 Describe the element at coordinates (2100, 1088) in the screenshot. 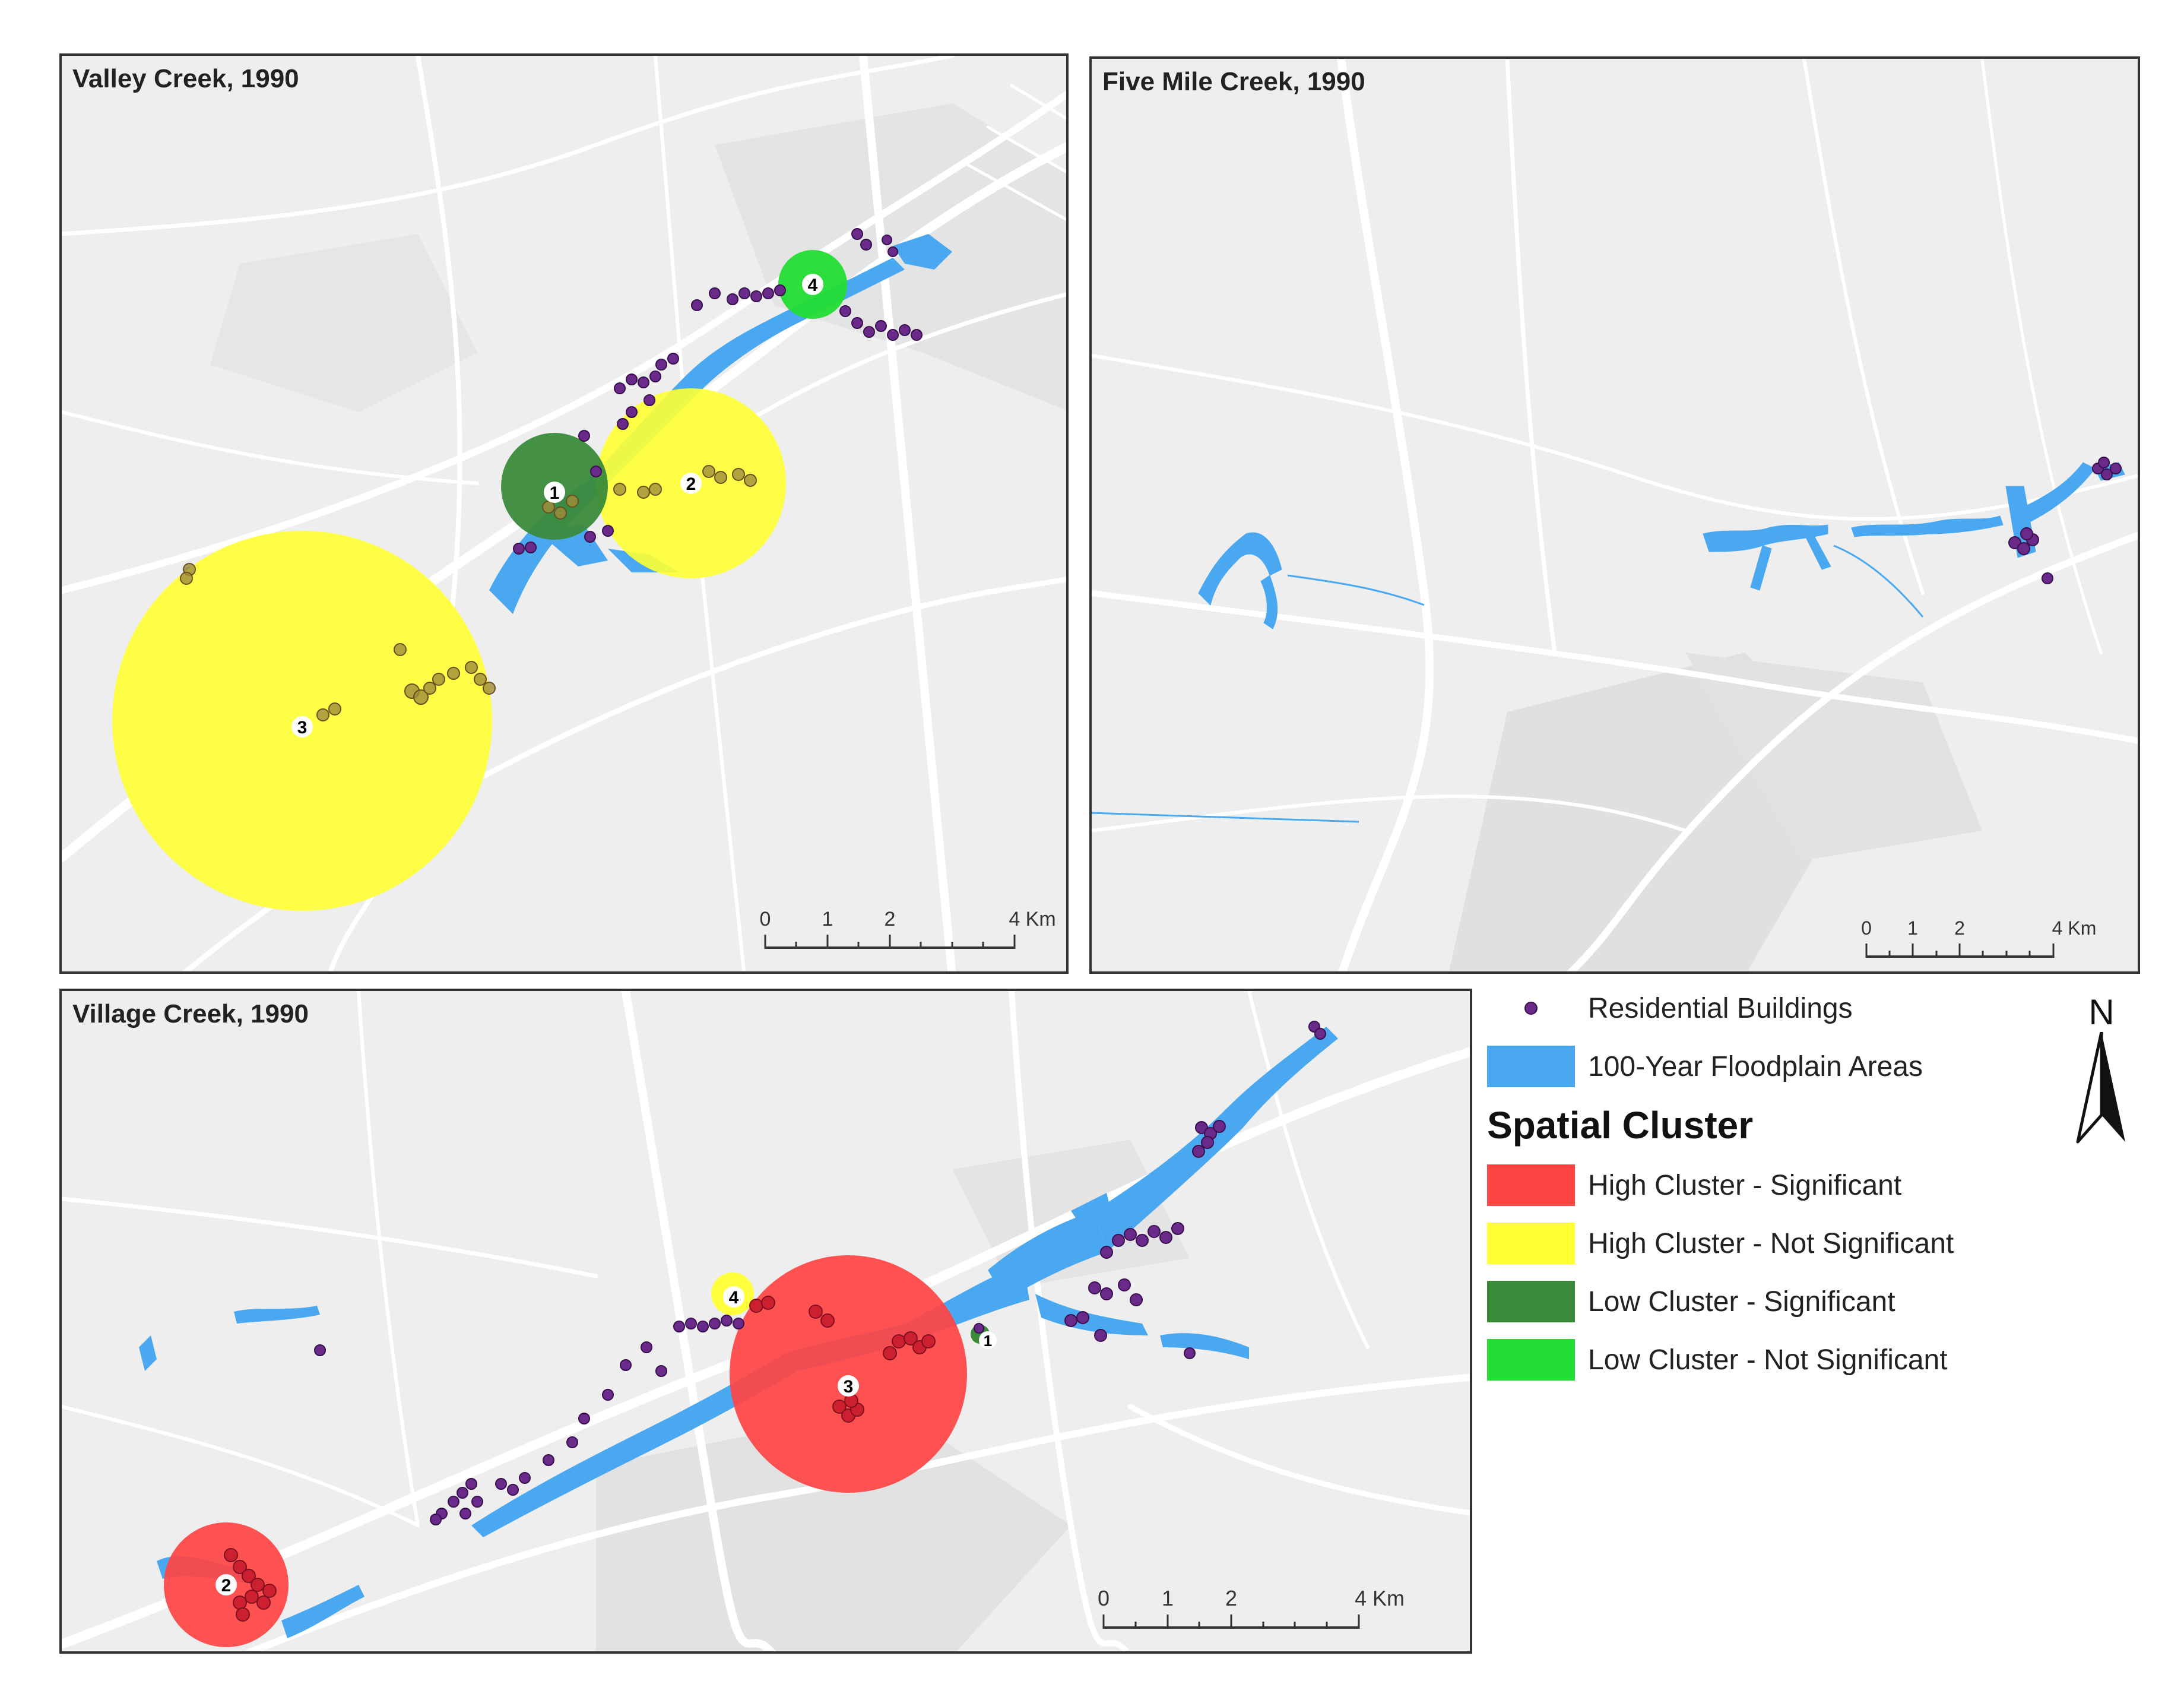

I see `north-arrow-icon` at that location.